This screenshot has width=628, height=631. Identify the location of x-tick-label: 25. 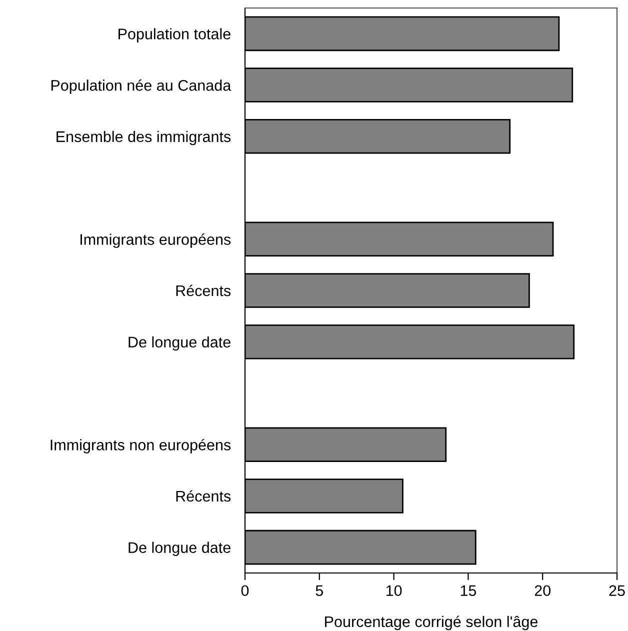
(617, 590).